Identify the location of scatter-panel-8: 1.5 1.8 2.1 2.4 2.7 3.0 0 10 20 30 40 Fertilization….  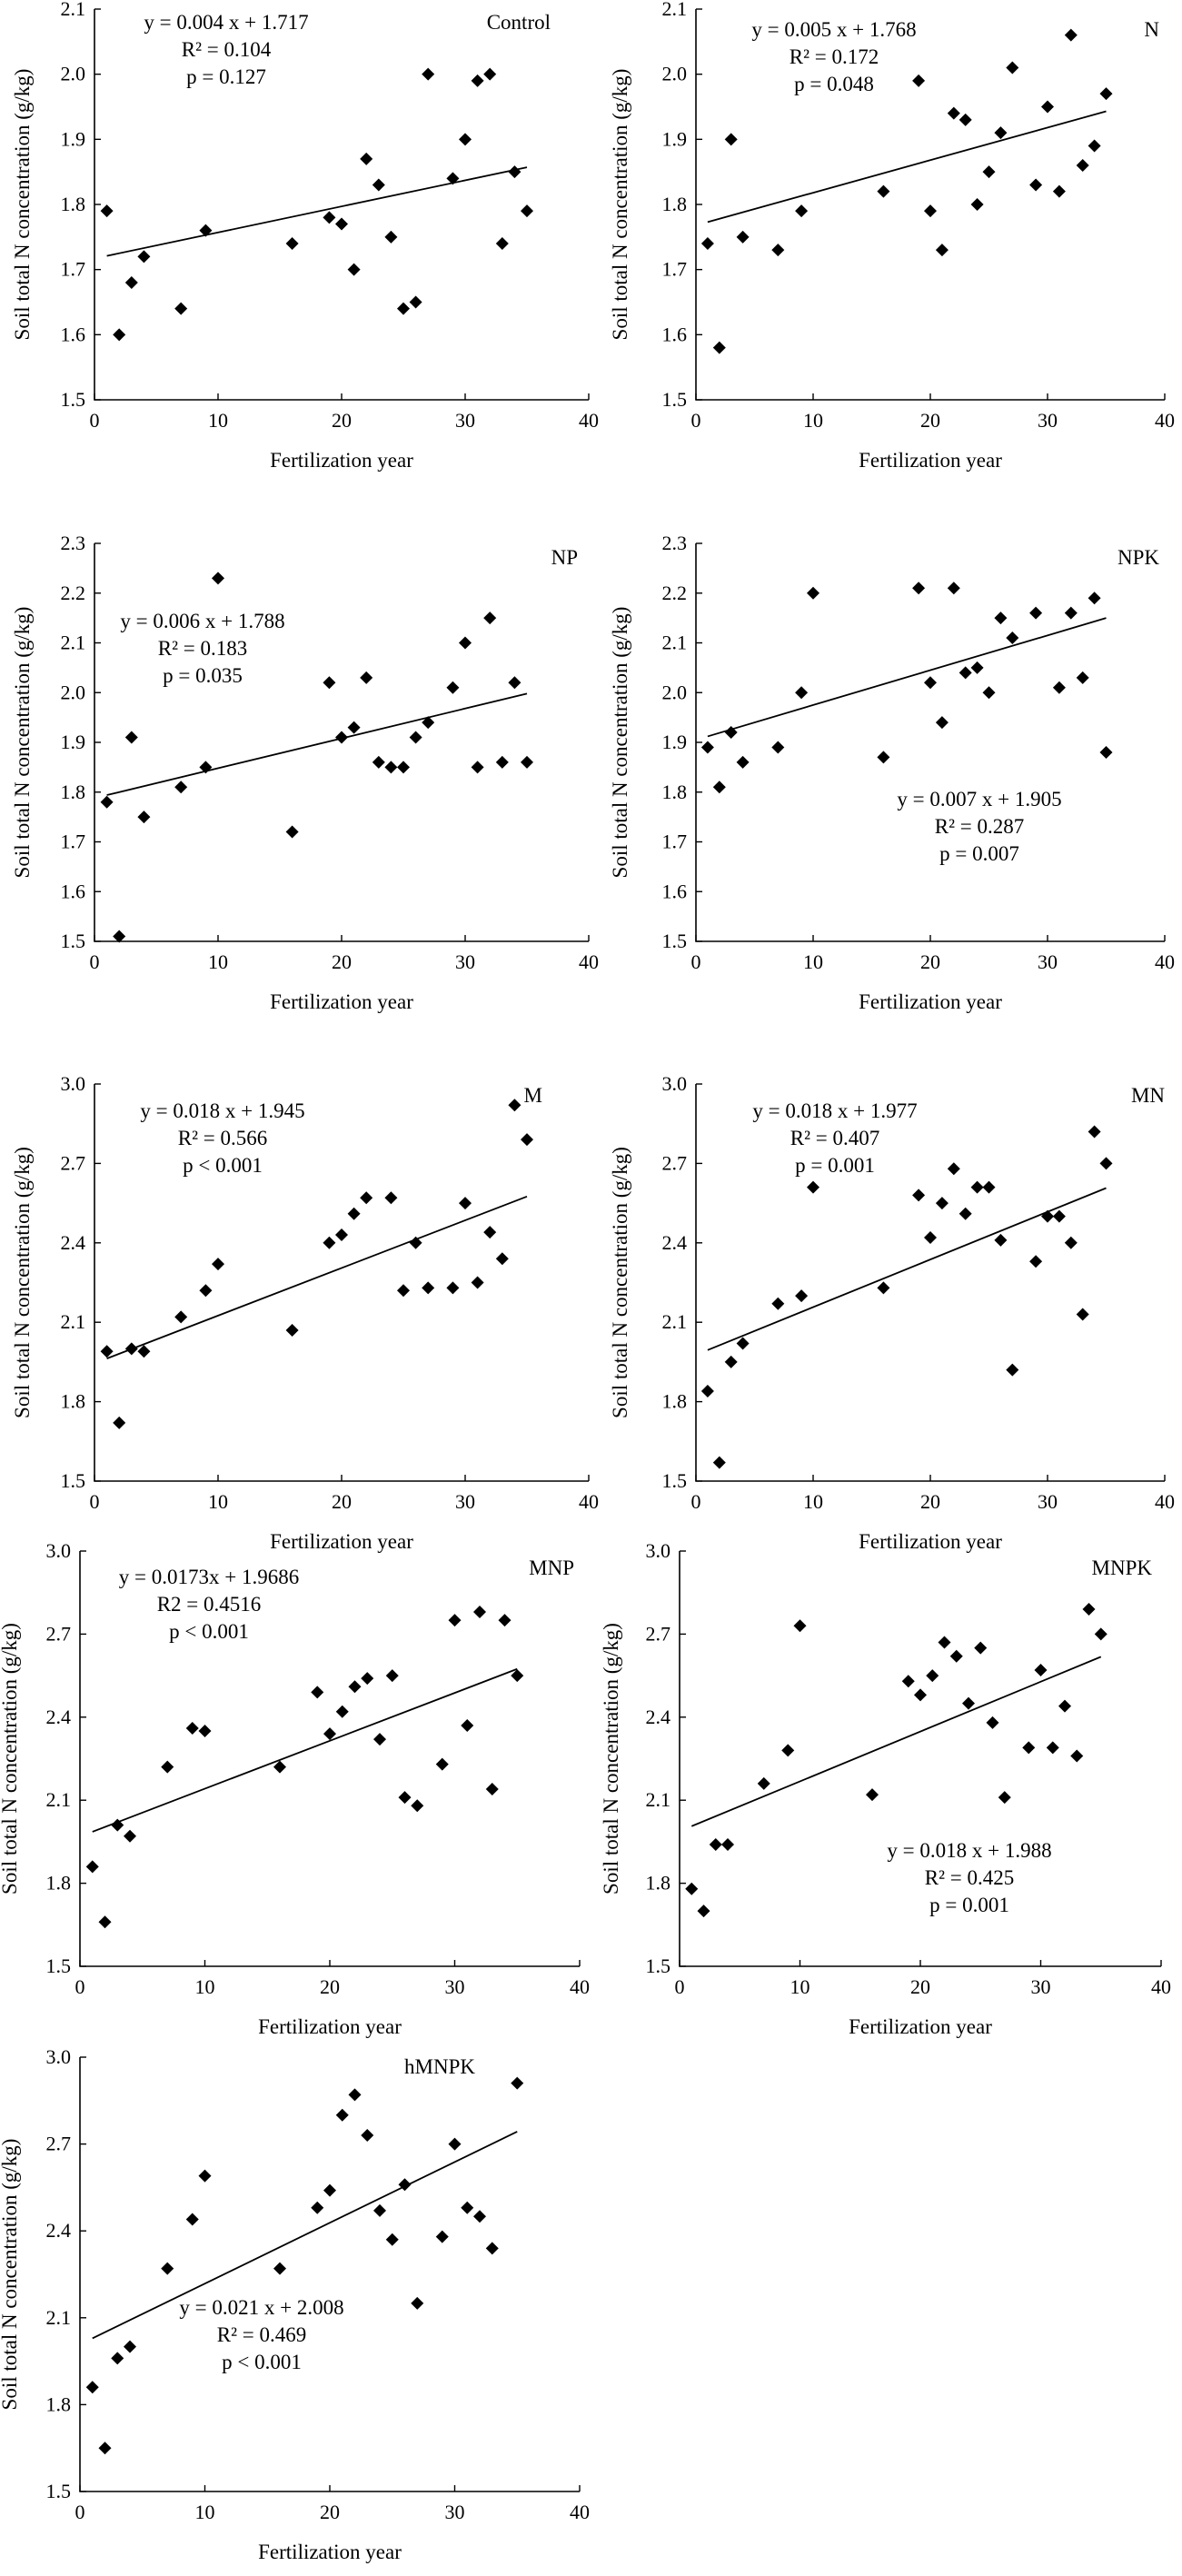
(885, 1788).